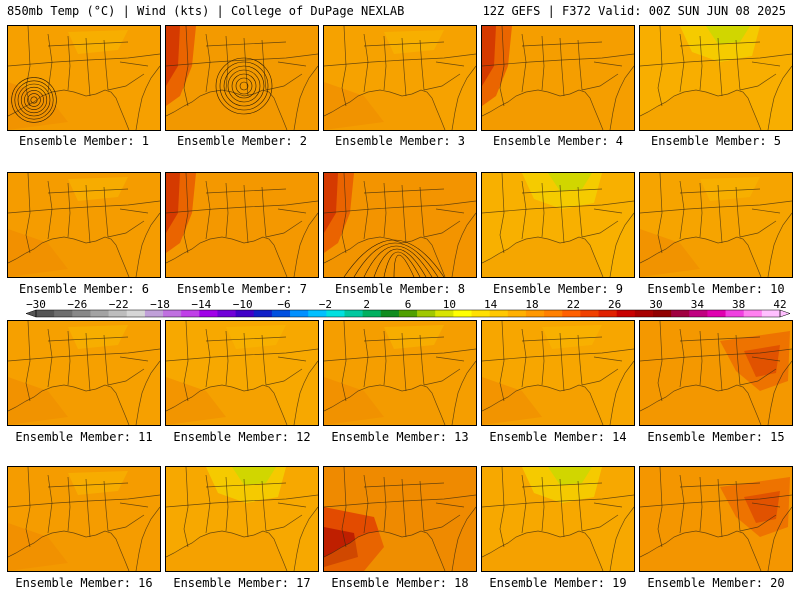 Image resolution: width=800 pixels, height=600 pixels. What do you see at coordinates (242, 141) in the screenshot?
I see `ensemble-member-label: Ensemble Member: 2` at bounding box center [242, 141].